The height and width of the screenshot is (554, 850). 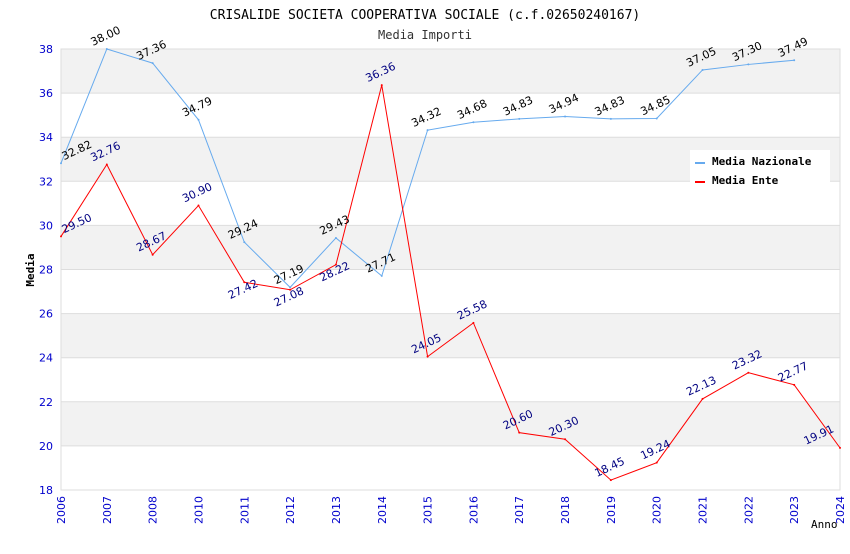 I want to click on legend-swatch-ente, so click(x=700, y=182).